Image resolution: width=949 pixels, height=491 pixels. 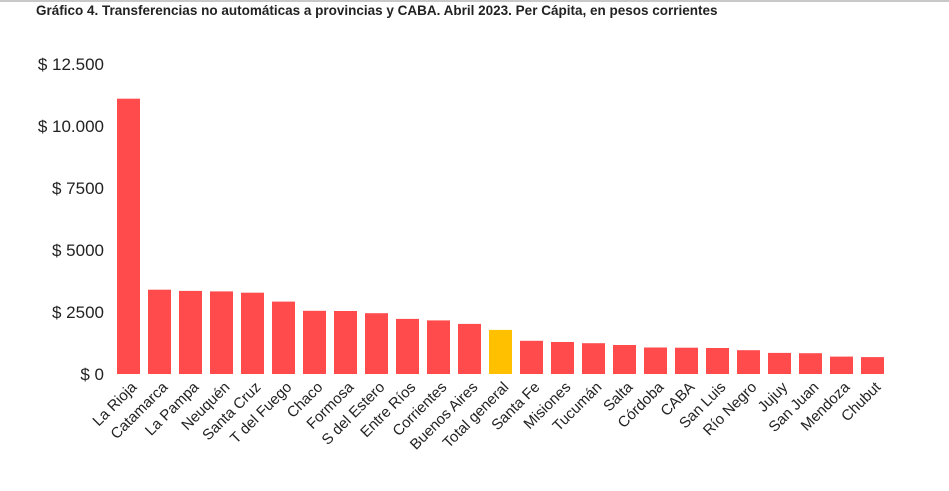 I want to click on bar-caba, so click(x=686, y=360).